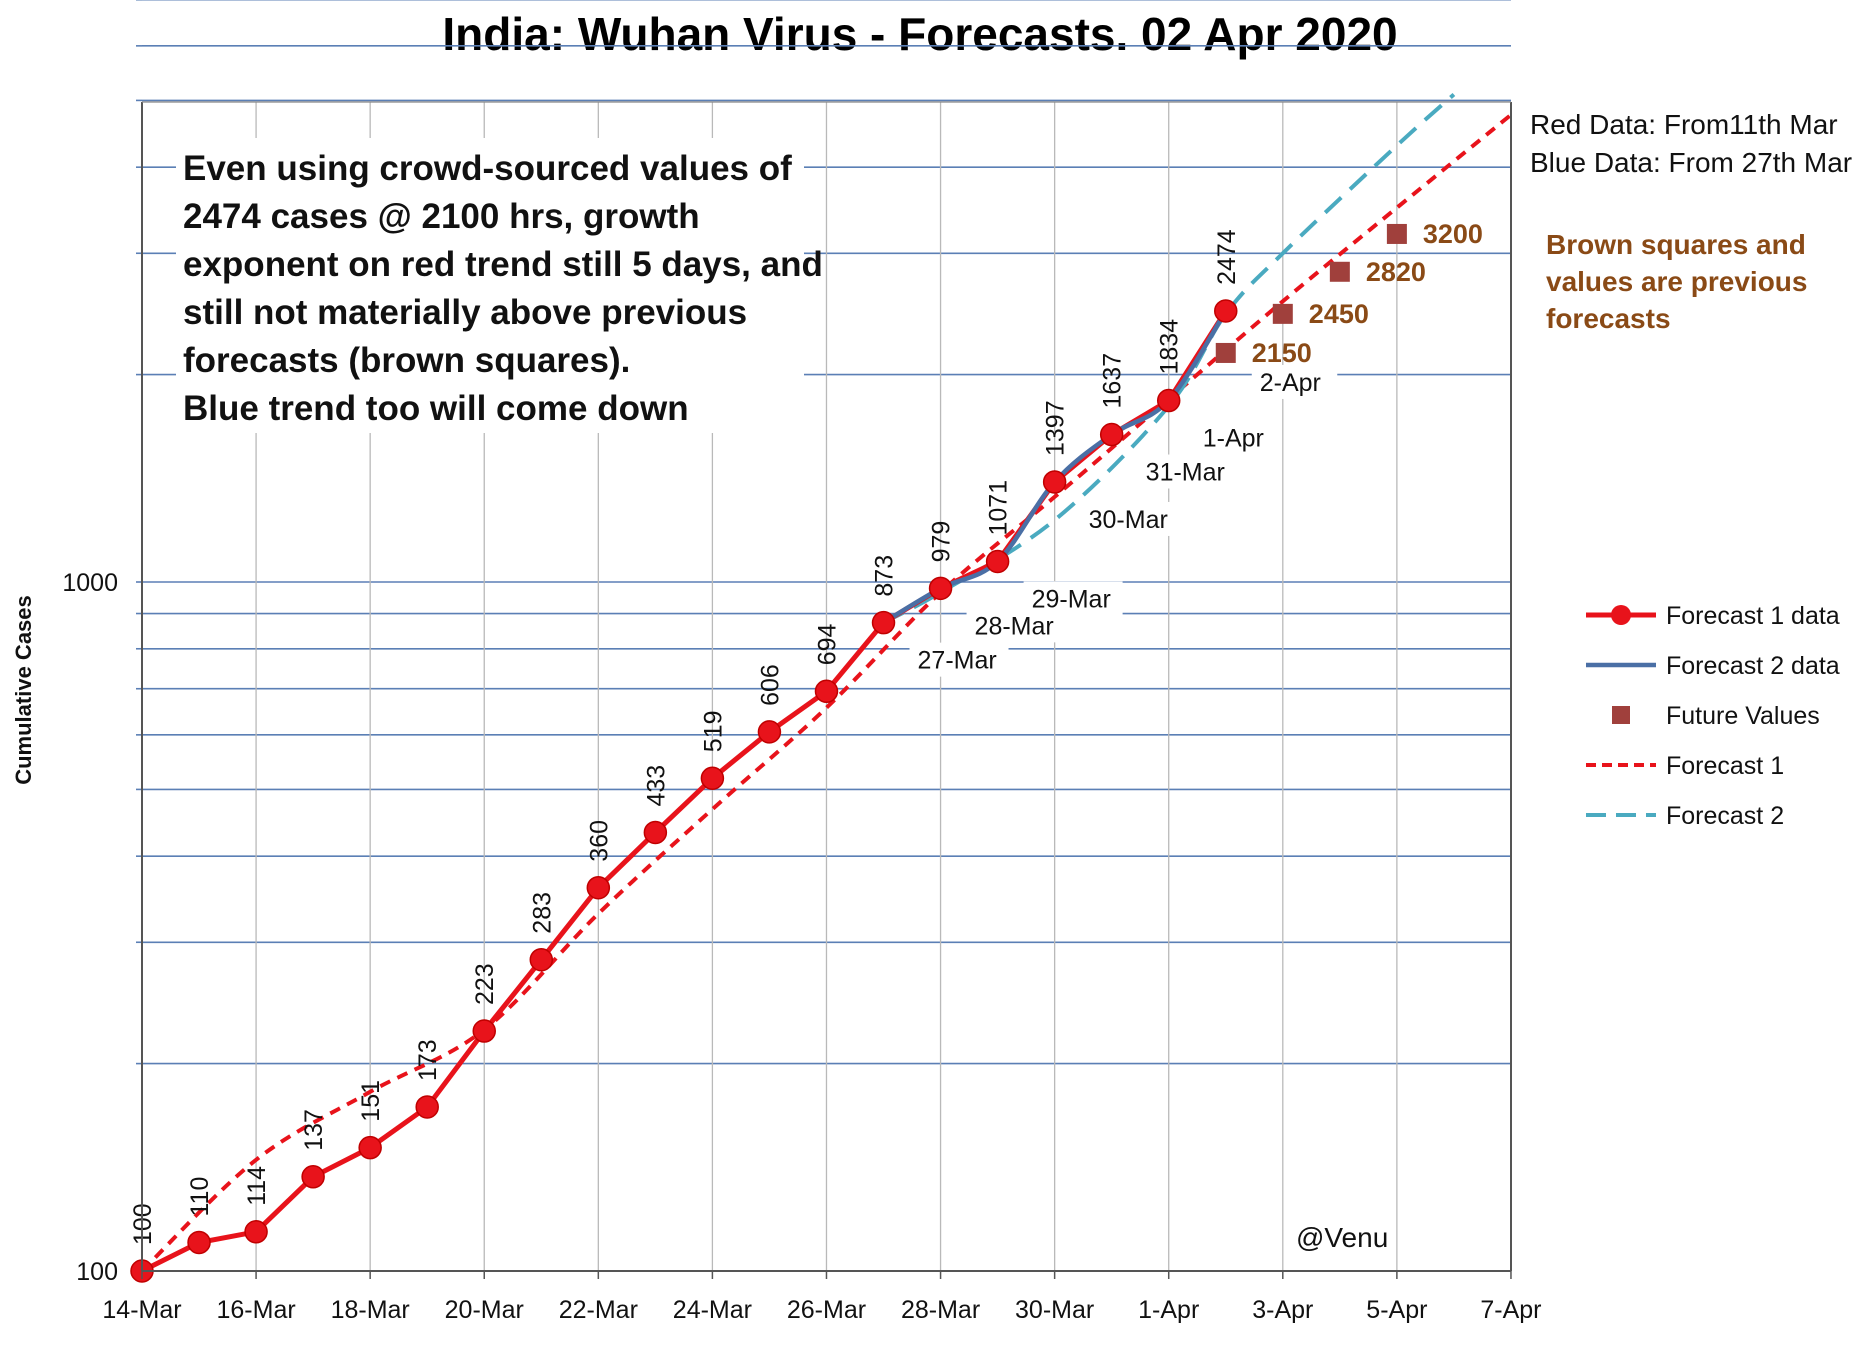  Describe the element at coordinates (371, 1101) in the screenshot. I see `data-value-label: 151` at that location.